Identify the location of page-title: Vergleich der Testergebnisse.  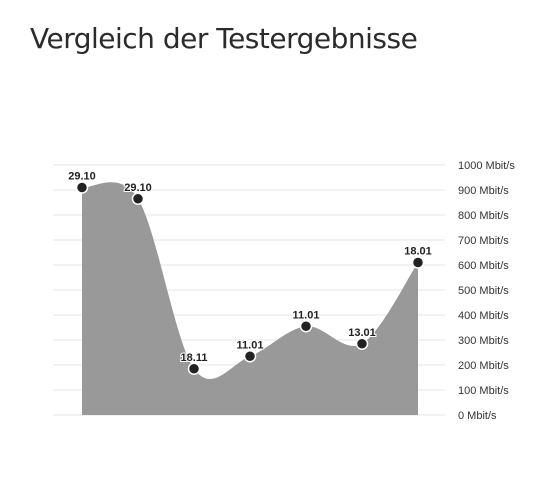
(224, 38).